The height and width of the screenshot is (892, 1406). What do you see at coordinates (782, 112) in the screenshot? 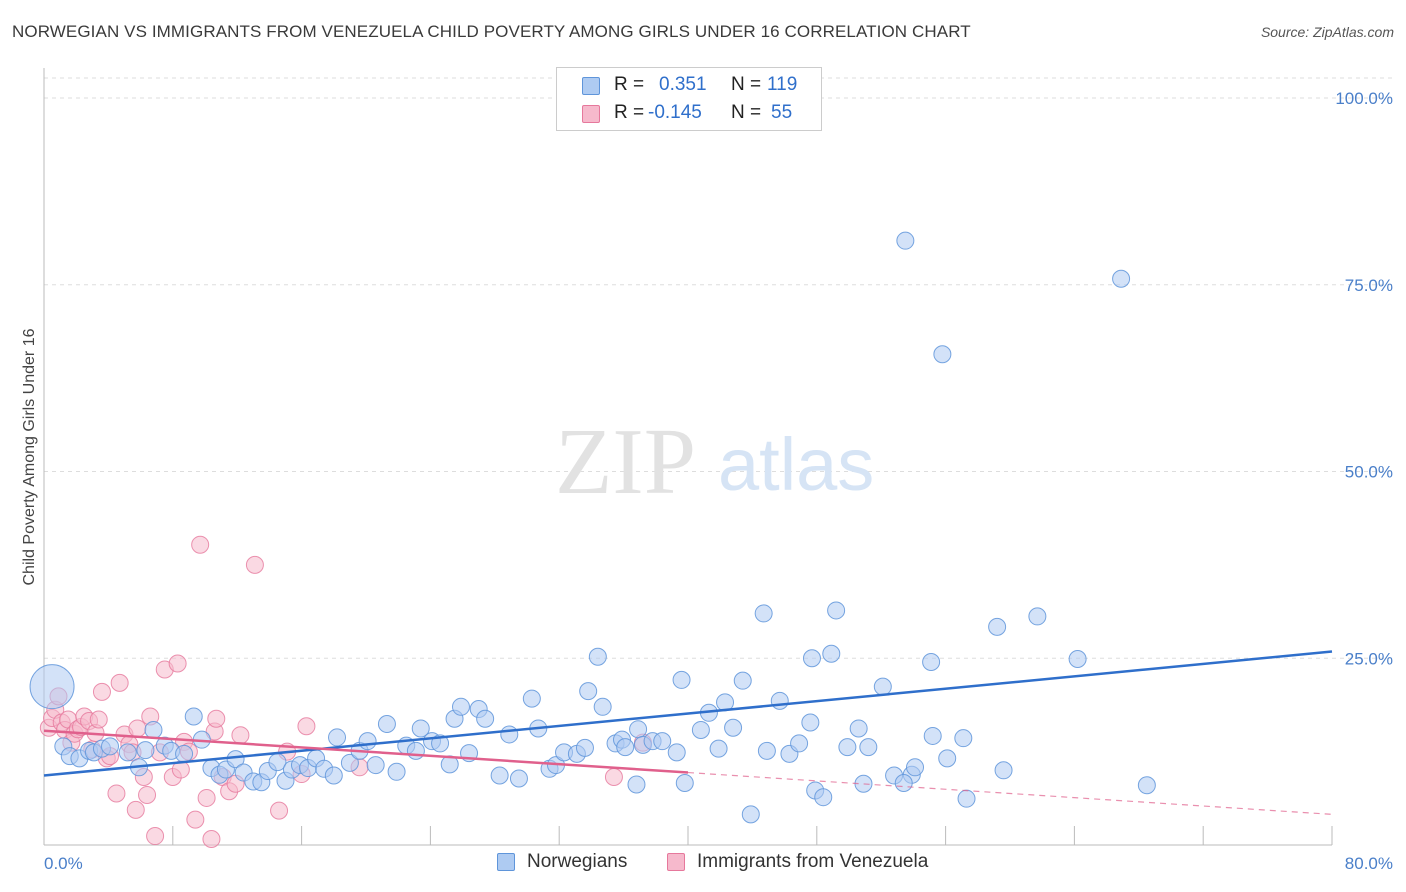
I see `legend-n-value-2: 55` at bounding box center [782, 112].